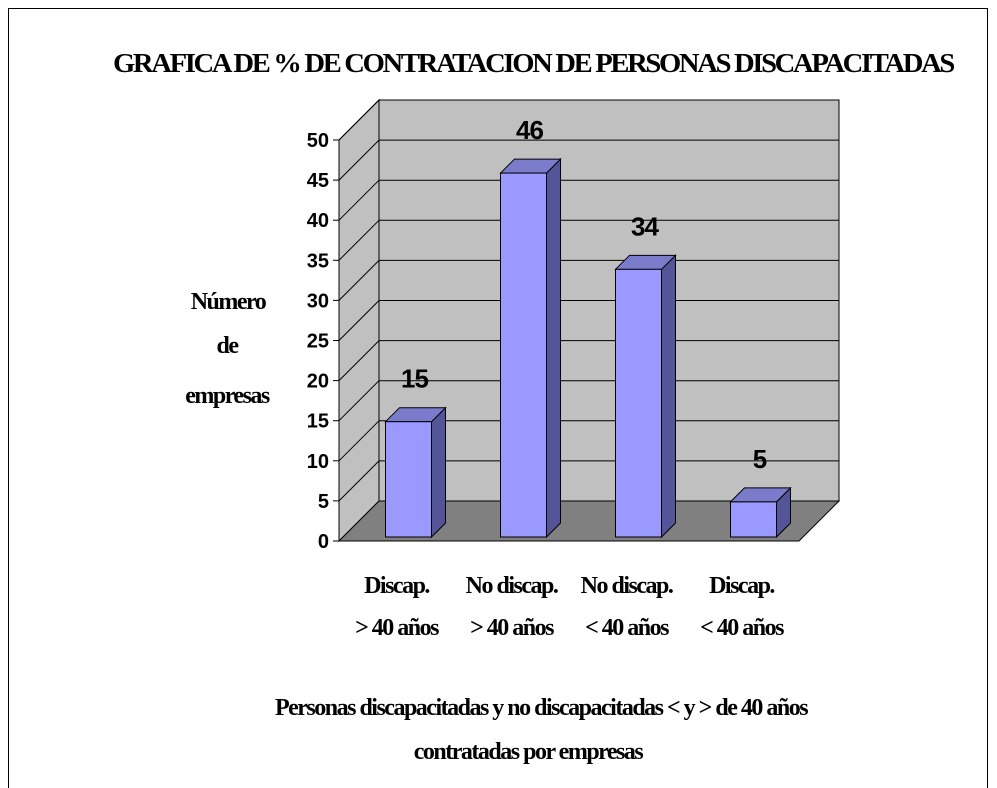 Image resolution: width=997 pixels, height=788 pixels. Describe the element at coordinates (760, 459) in the screenshot. I see `data-label: 5` at that location.